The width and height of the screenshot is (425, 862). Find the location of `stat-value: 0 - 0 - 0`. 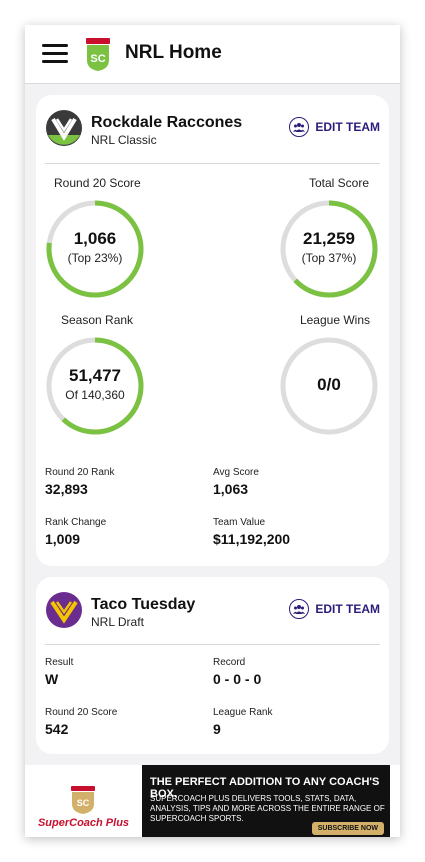

stat-value: 0 - 0 - 0 is located at coordinates (237, 679).